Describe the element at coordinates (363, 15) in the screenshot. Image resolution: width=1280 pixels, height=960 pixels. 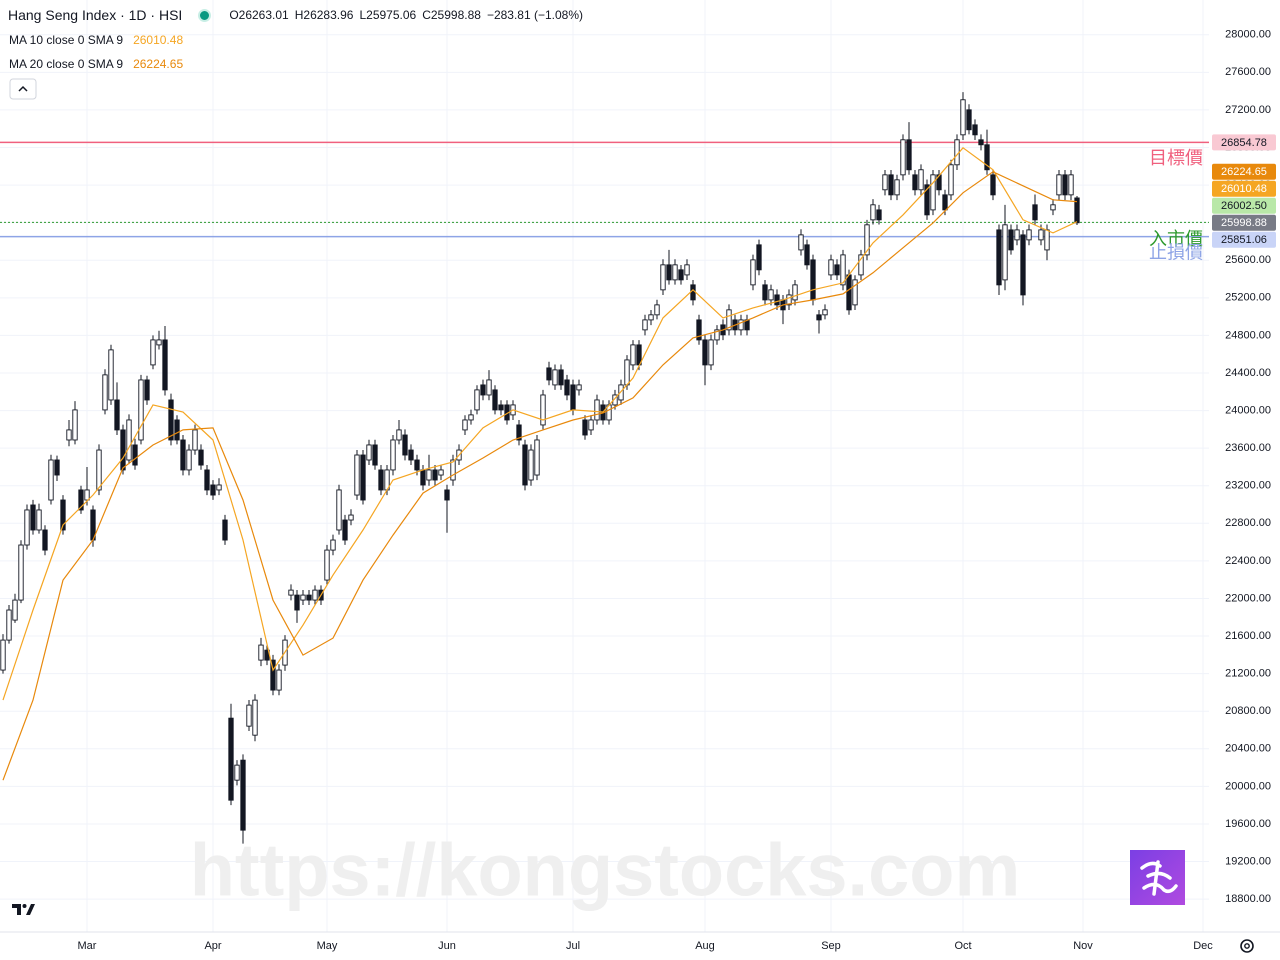
I see `ohlc-letter: L` at that location.